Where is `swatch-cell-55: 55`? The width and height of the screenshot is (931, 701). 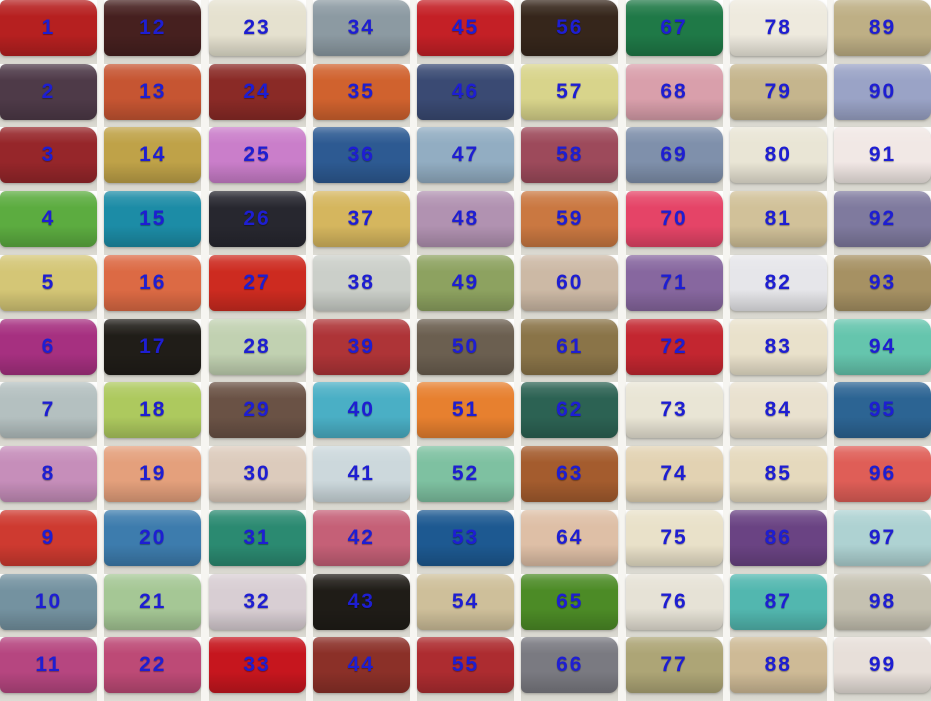 swatch-cell-55: 55 is located at coordinates (465, 669).